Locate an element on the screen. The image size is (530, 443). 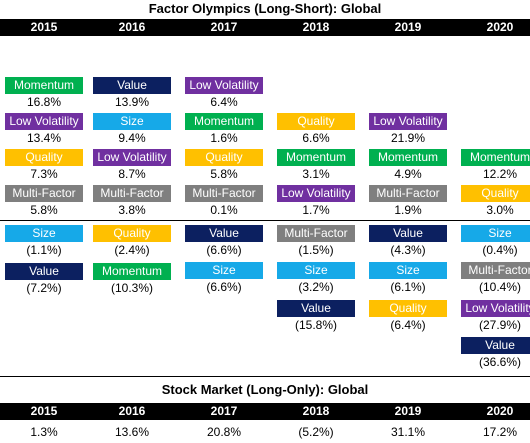
factor-return-value: (15.8%) is located at coordinates (316, 325).